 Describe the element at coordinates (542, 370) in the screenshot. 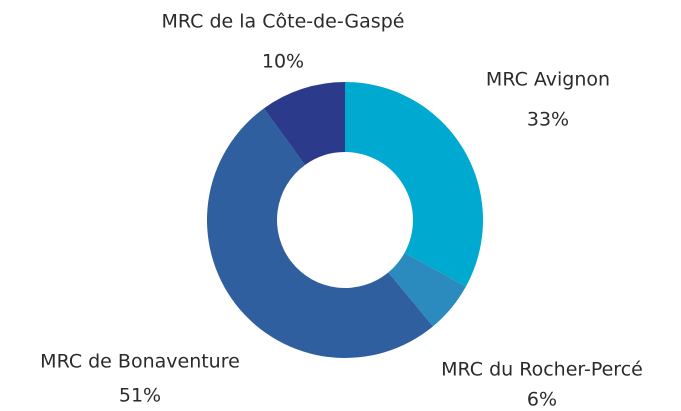

I see `slice-label: MRC du Rocher-Percé` at that location.